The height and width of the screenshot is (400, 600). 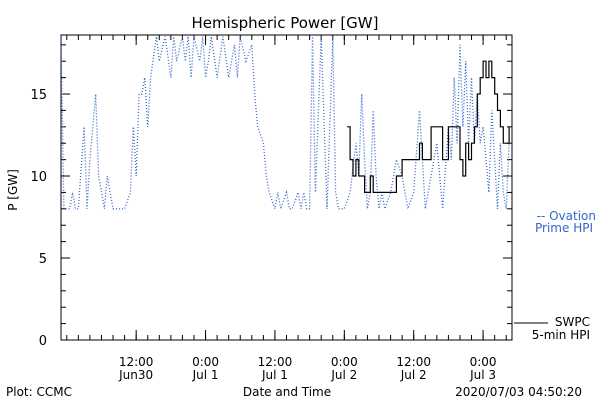 What do you see at coordinates (39, 392) in the screenshot?
I see `plot-credit: Plot: CCMC` at bounding box center [39, 392].